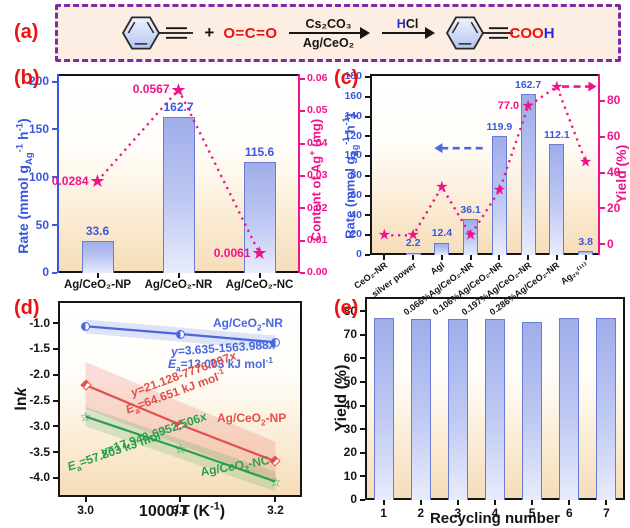 The image size is (630, 528). Describe the element at coordinates (353, 115) in the screenshot. I see `y-tick-label: 140` at that location.